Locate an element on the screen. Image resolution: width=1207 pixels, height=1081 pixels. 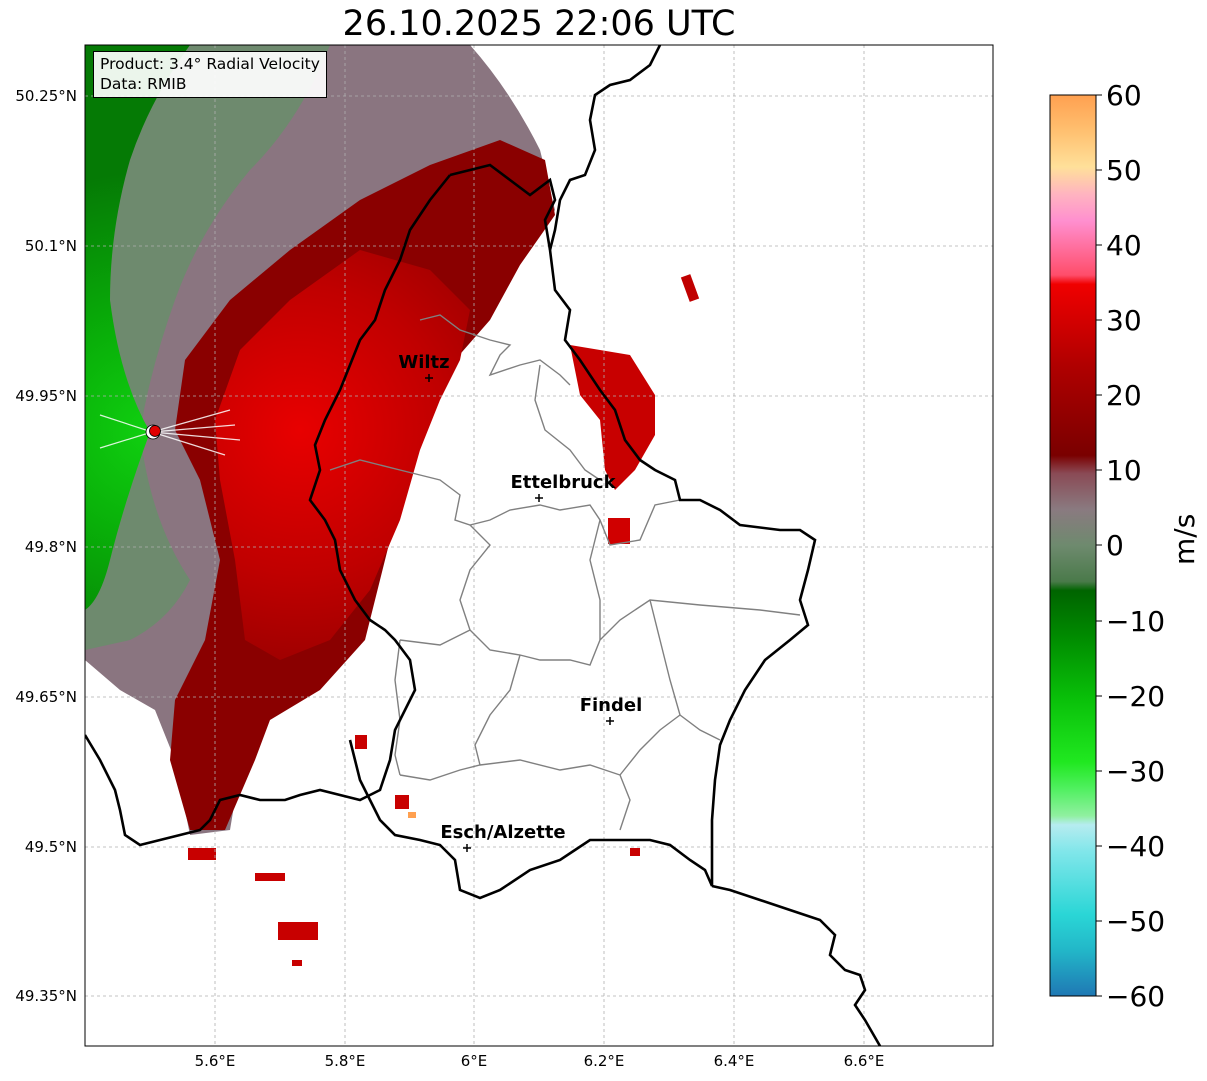
city-label-esch-alzette: Esch/Alzette is located at coordinates (502, 832).